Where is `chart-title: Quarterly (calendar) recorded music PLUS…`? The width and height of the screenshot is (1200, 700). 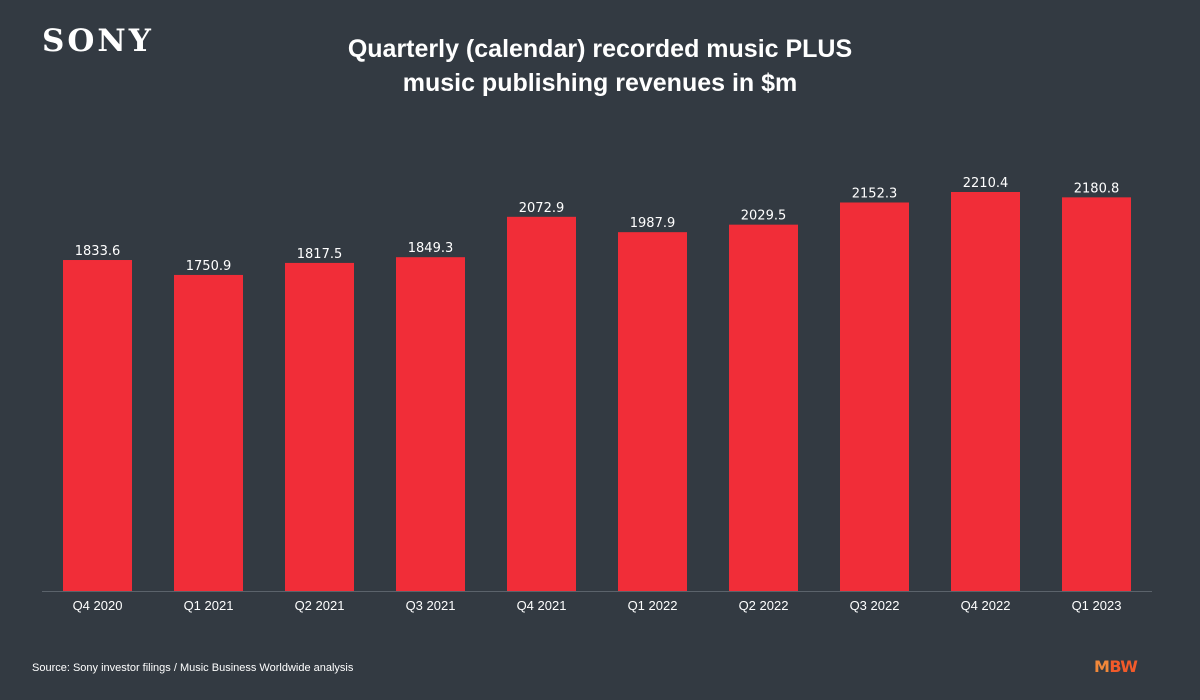
chart-title: Quarterly (calendar) recorded music PLUS… is located at coordinates (600, 66).